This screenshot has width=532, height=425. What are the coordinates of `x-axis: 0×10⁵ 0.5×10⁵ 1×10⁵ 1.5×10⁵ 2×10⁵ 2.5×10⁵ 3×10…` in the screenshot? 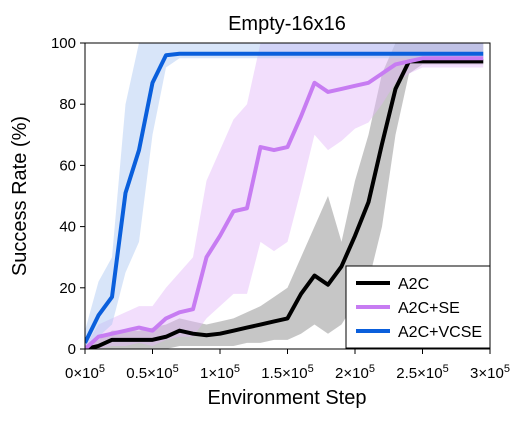 It's located at (287, 365).